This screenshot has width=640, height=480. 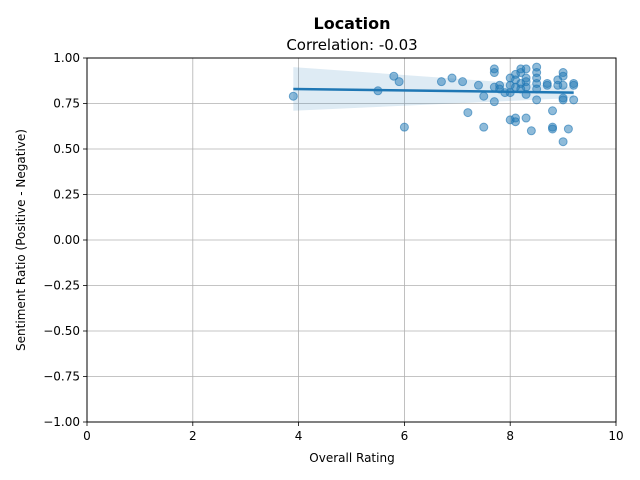 I want to click on y-tick-label: 1.00, so click(x=66, y=58).